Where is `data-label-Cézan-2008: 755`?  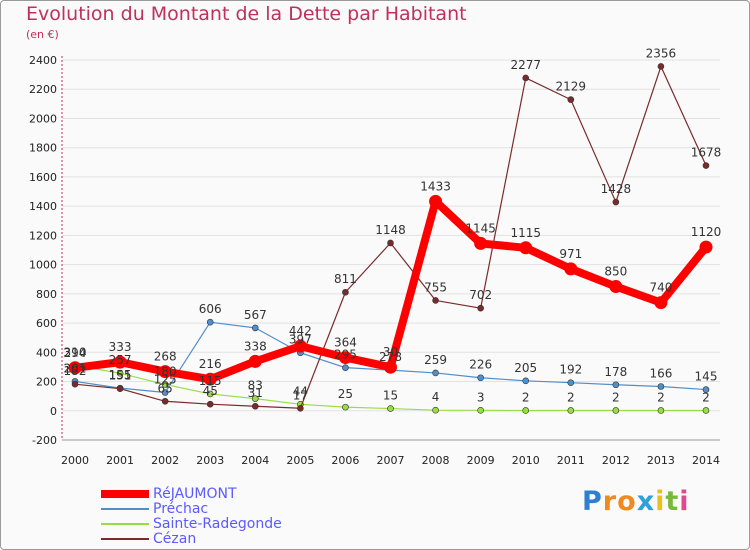
data-label-Cézan-2008: 755 is located at coordinates (435, 287).